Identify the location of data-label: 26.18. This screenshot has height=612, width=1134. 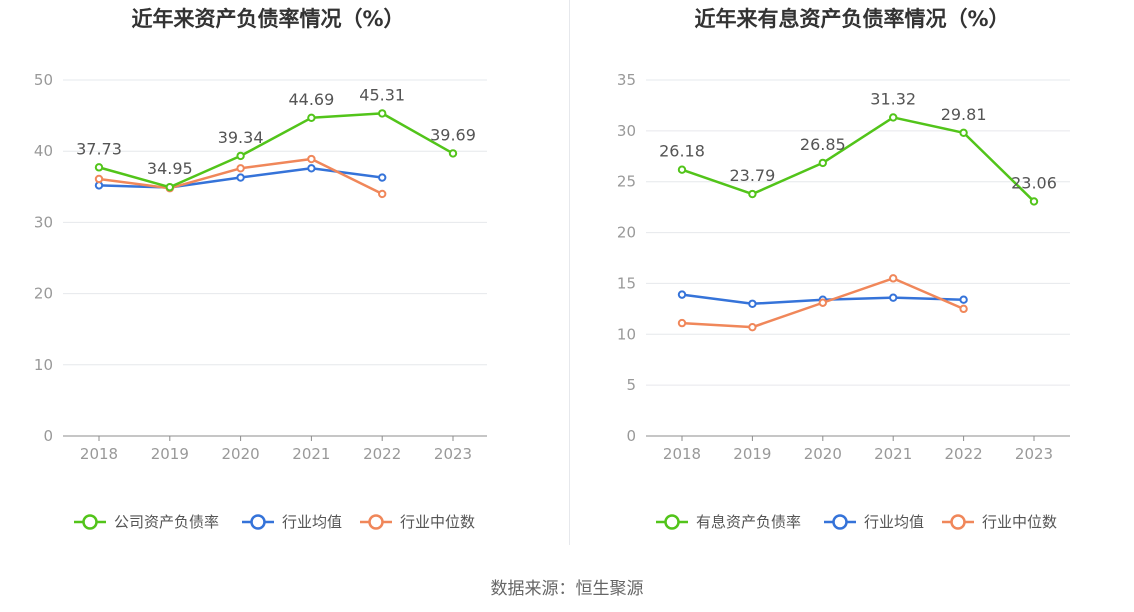
(682, 151).